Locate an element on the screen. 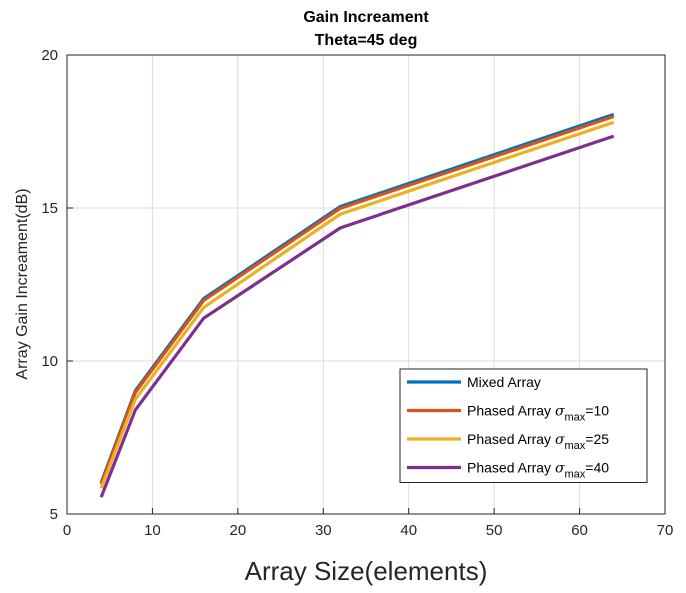  legend-label: Phased Array σmax=10 is located at coordinates (538, 413).